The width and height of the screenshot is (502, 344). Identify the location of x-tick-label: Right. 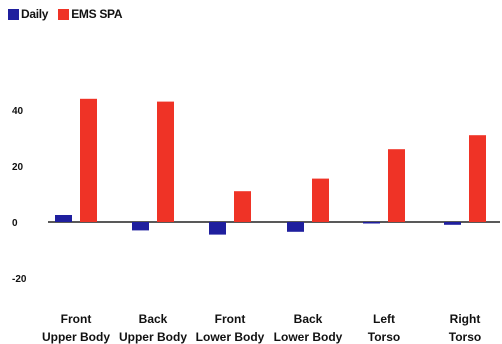
(465, 319).